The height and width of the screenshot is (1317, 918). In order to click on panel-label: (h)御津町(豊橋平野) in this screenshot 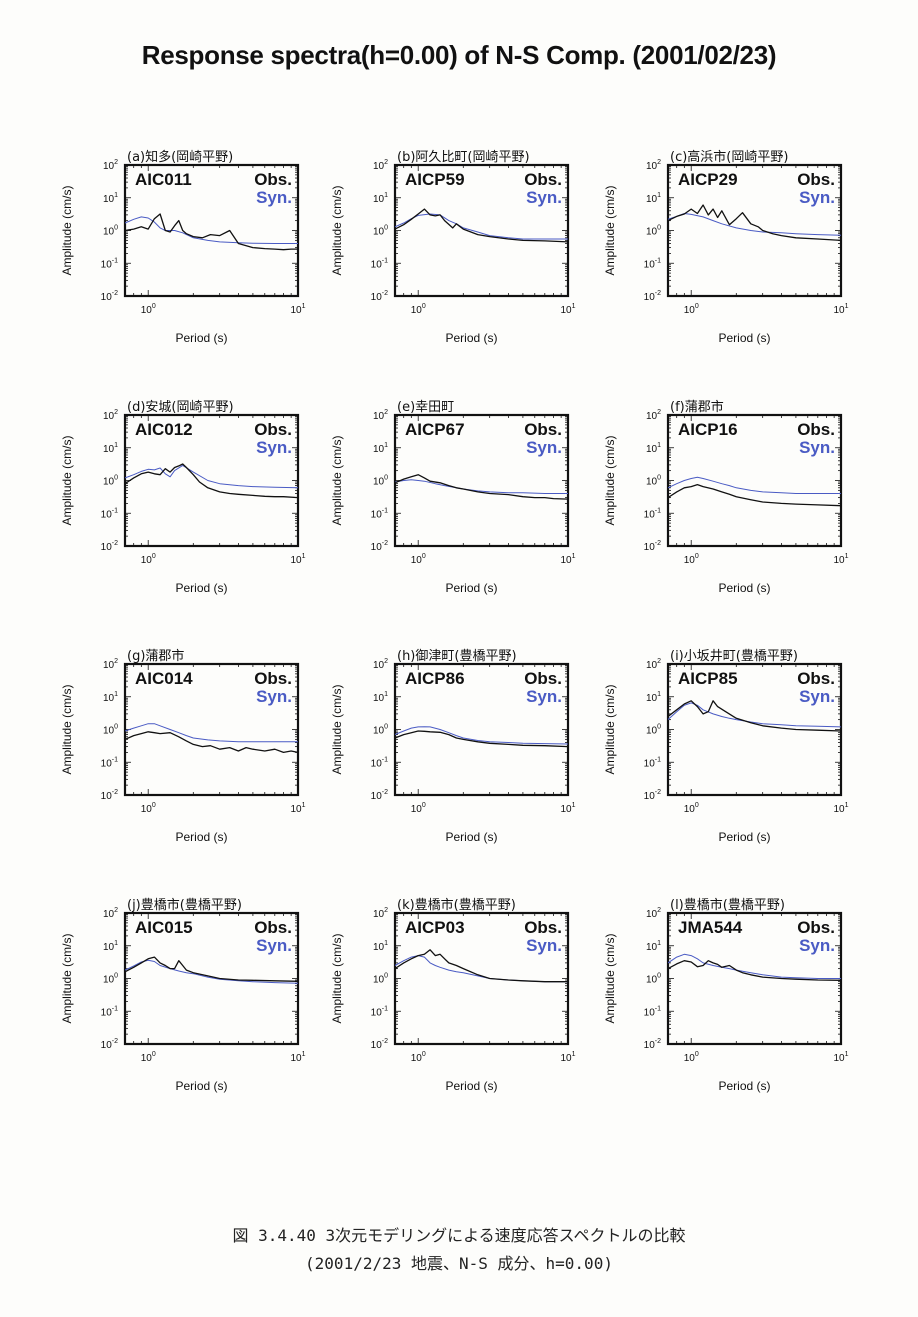, I will do `click(457, 656)`.